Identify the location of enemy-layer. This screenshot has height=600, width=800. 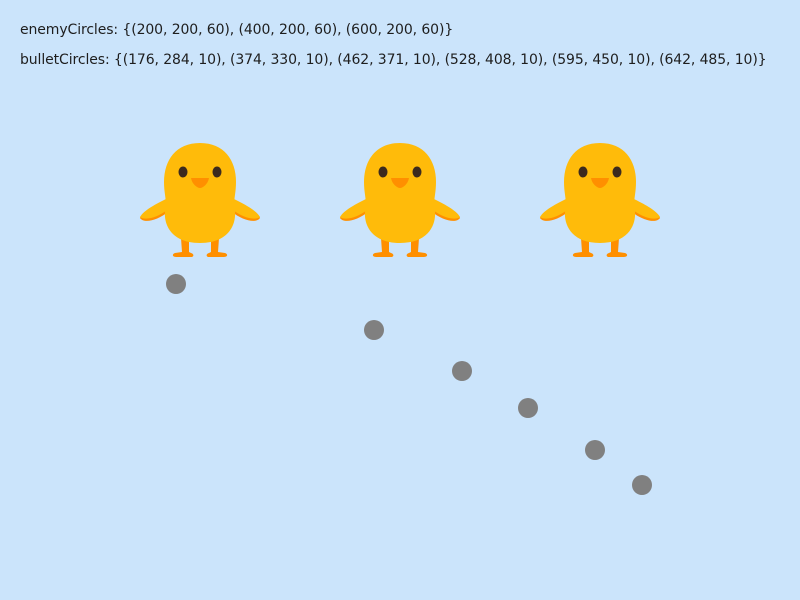
(400, 200).